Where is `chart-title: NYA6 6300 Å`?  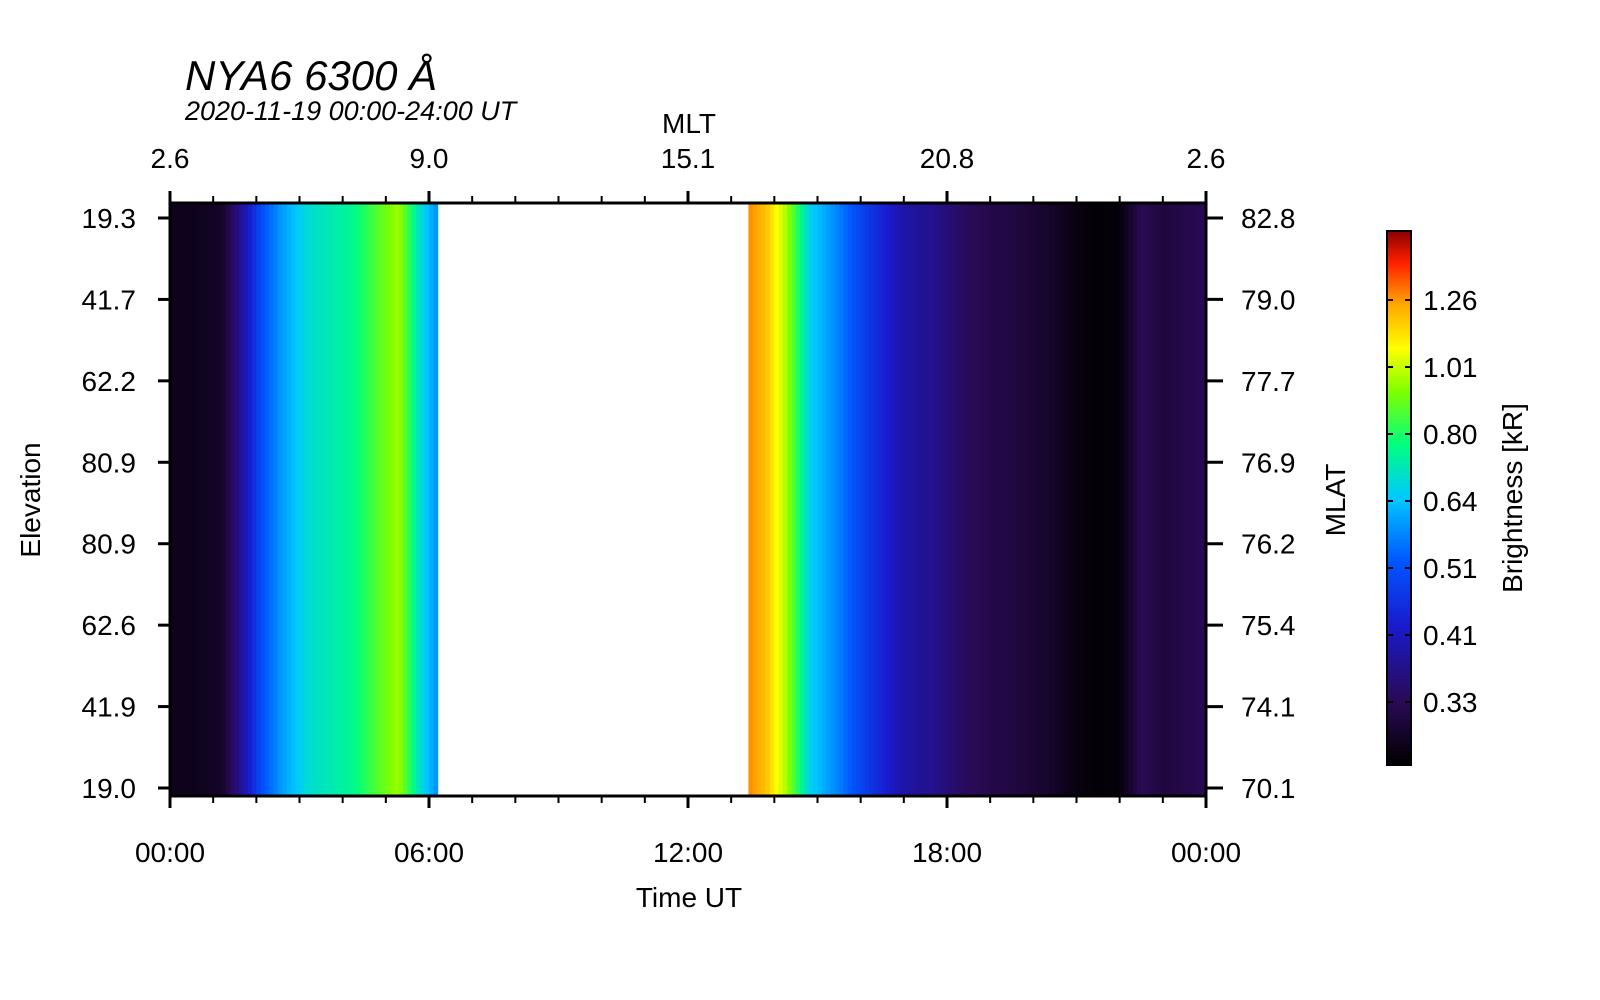 chart-title: NYA6 6300 Å is located at coordinates (311, 75).